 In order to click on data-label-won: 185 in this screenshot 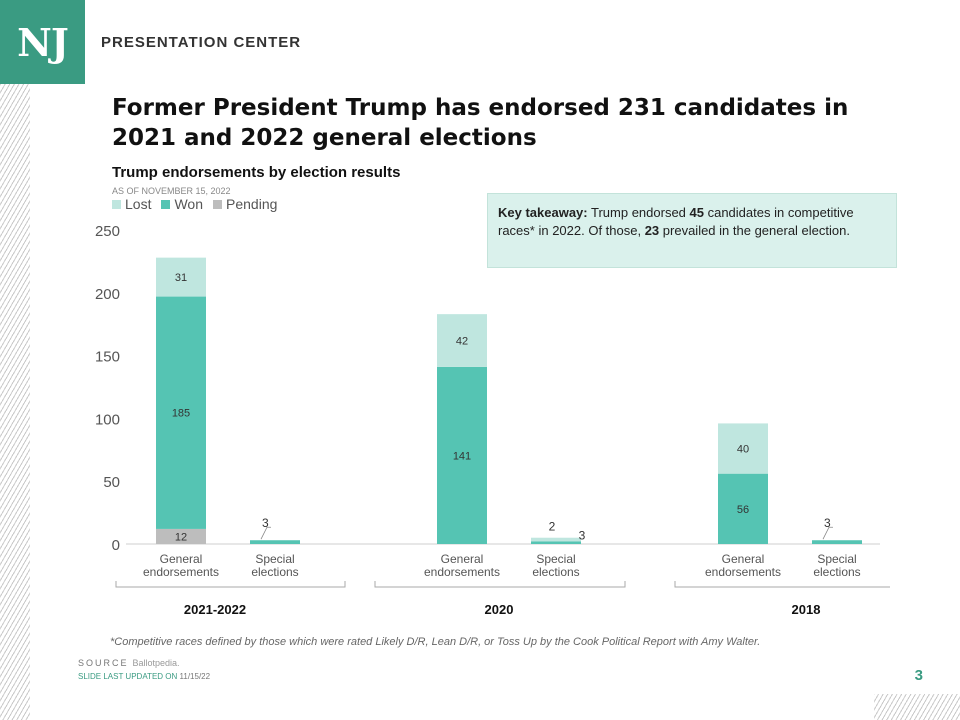, I will do `click(181, 414)`.